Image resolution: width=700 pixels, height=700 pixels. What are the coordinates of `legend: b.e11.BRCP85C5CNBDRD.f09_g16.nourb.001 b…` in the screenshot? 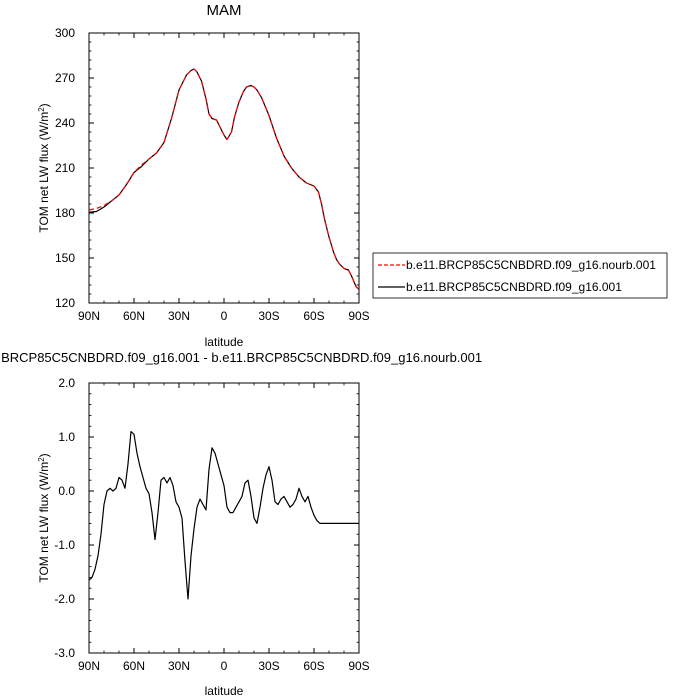 It's located at (520, 275).